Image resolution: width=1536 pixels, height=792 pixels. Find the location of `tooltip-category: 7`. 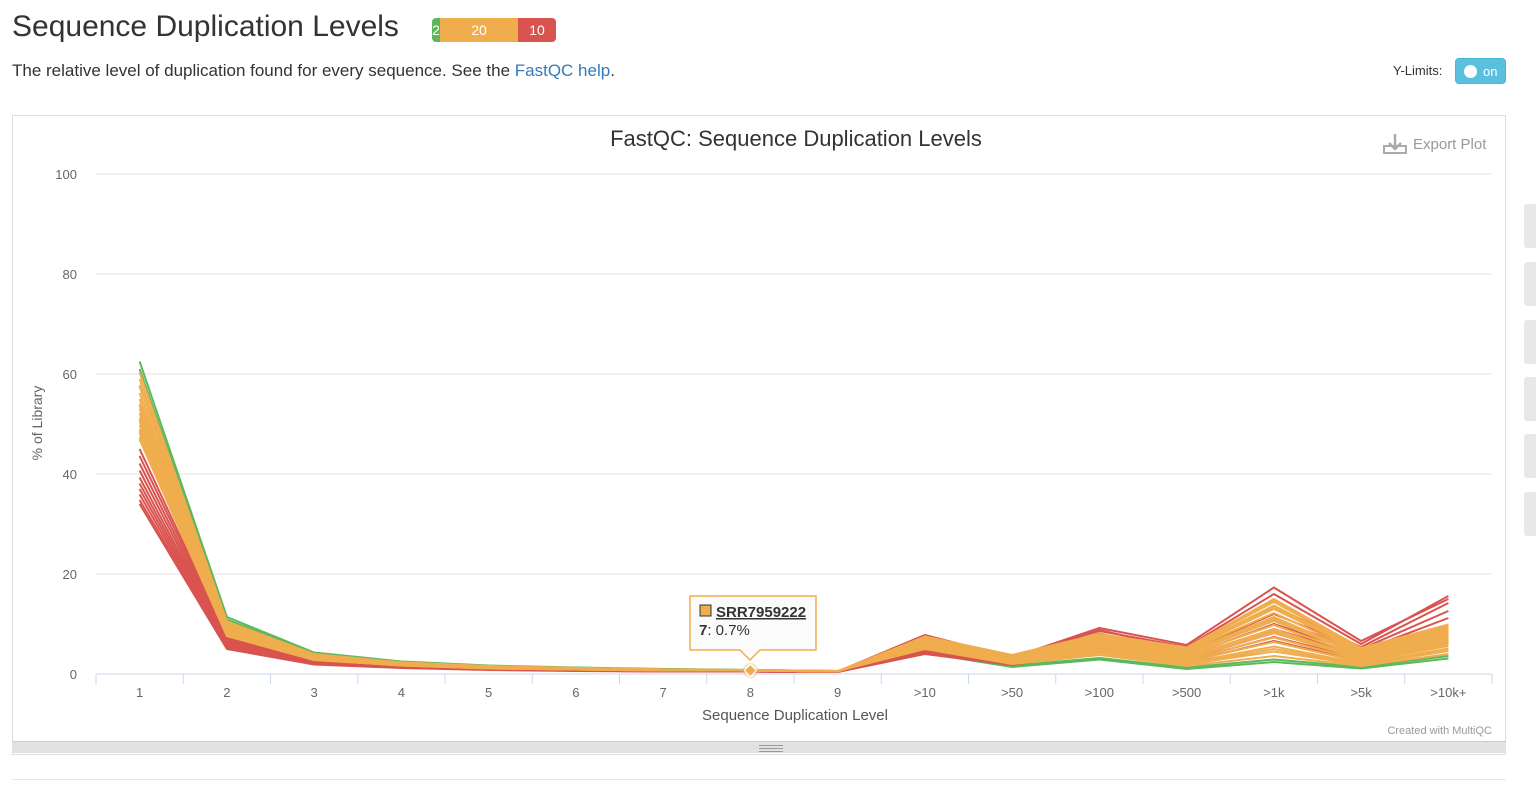

tooltip-category: 7 is located at coordinates (703, 630).